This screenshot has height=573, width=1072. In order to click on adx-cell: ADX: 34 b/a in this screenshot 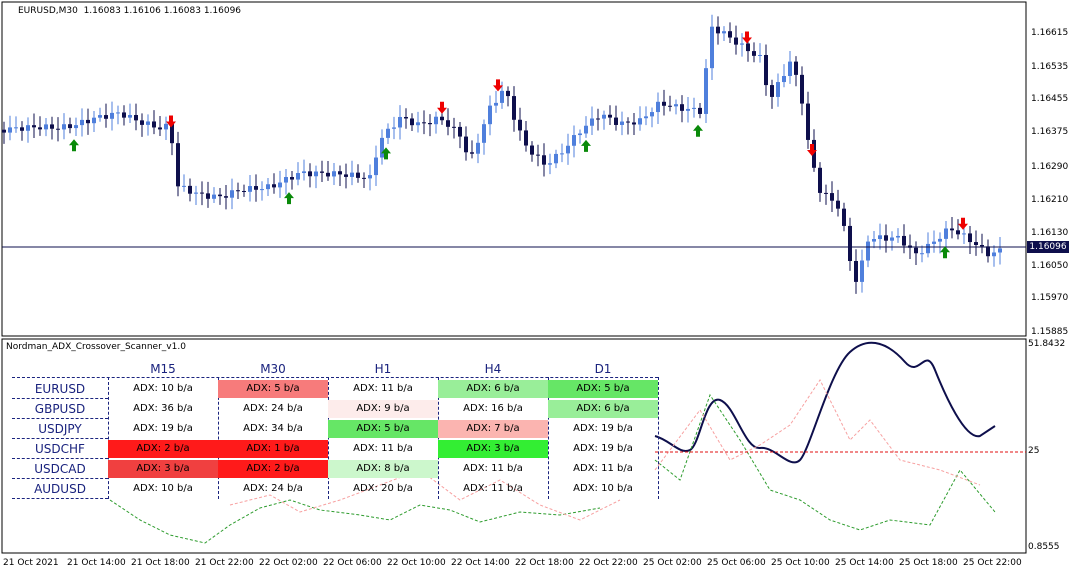, I will do `click(273, 428)`.